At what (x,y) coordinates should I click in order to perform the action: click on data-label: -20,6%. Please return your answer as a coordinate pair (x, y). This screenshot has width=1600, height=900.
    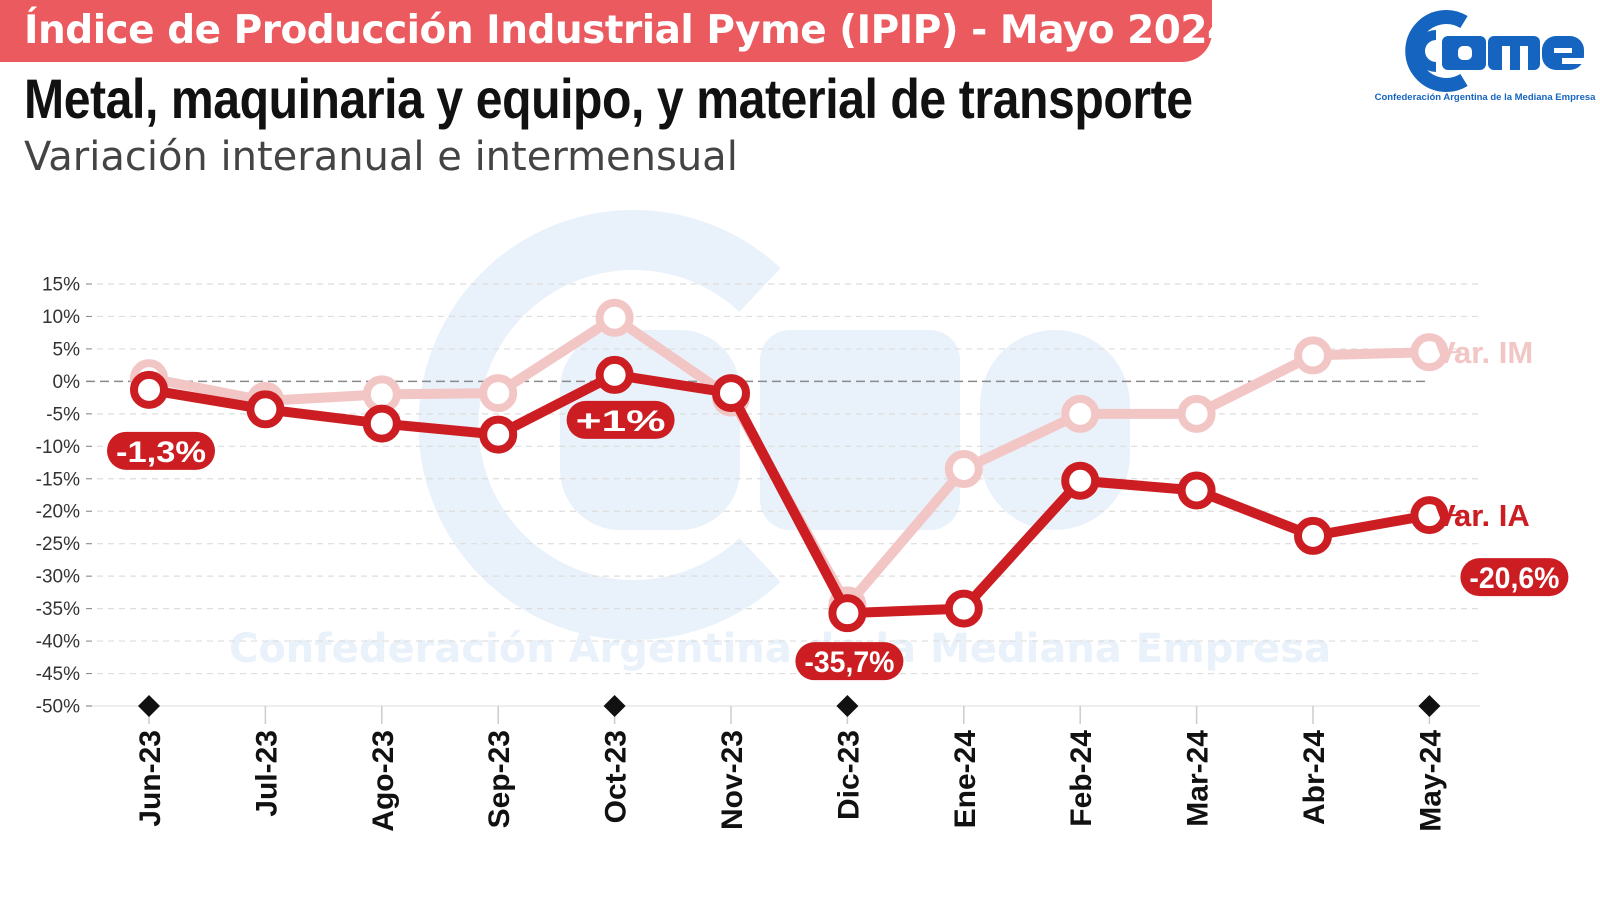
    Looking at the image, I should click on (1514, 577).